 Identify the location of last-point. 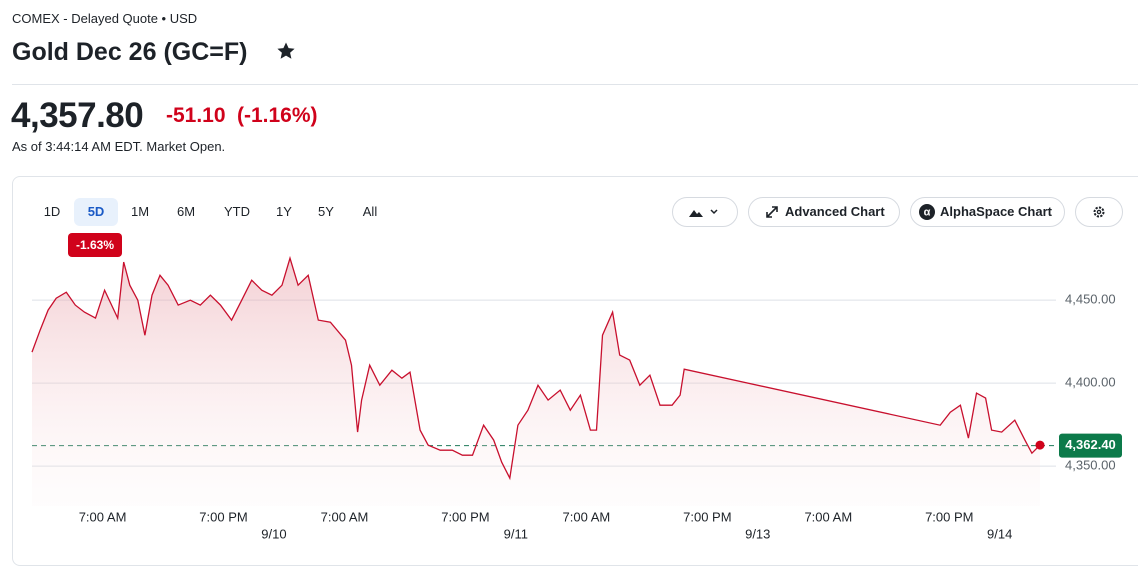
(1040, 445).